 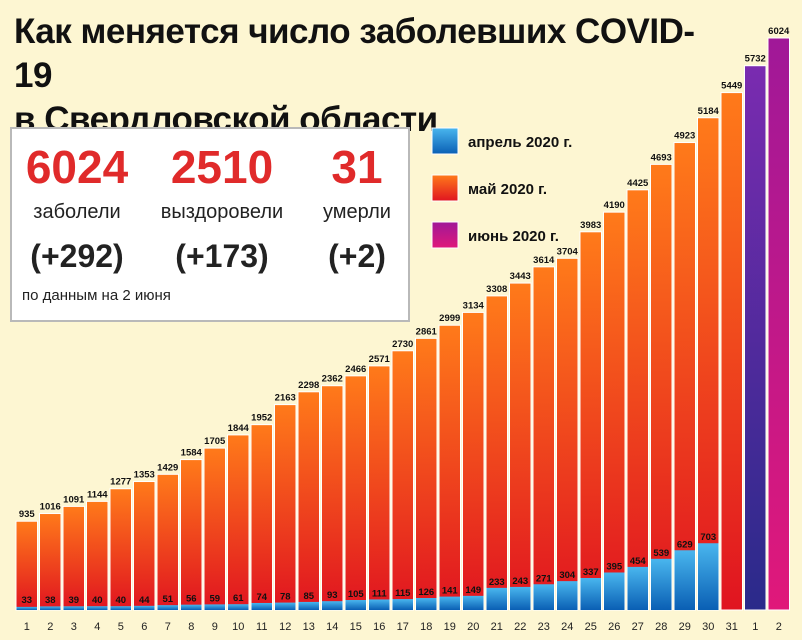 I want to click on stat-cases-label: заболели, so click(x=77, y=212).